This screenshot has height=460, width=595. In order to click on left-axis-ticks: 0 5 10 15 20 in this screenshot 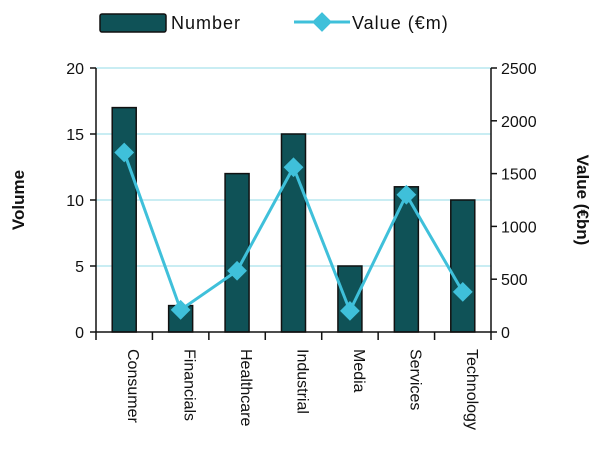, I will do `click(81, 201)`.